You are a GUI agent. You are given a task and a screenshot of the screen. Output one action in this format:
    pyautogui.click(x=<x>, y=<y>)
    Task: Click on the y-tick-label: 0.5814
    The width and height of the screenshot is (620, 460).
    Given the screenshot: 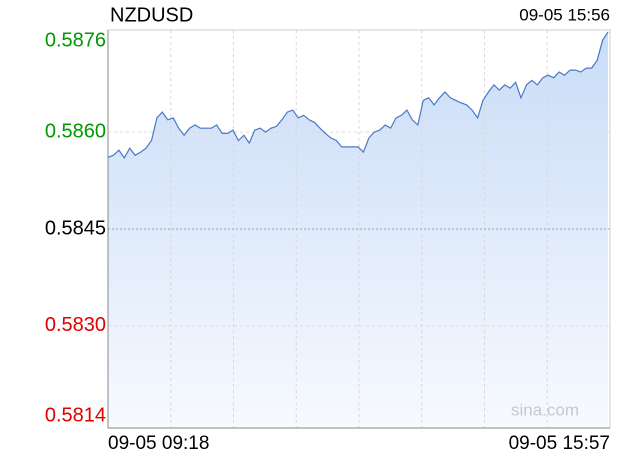 What is the action you would take?
    pyautogui.click(x=75, y=415)
    